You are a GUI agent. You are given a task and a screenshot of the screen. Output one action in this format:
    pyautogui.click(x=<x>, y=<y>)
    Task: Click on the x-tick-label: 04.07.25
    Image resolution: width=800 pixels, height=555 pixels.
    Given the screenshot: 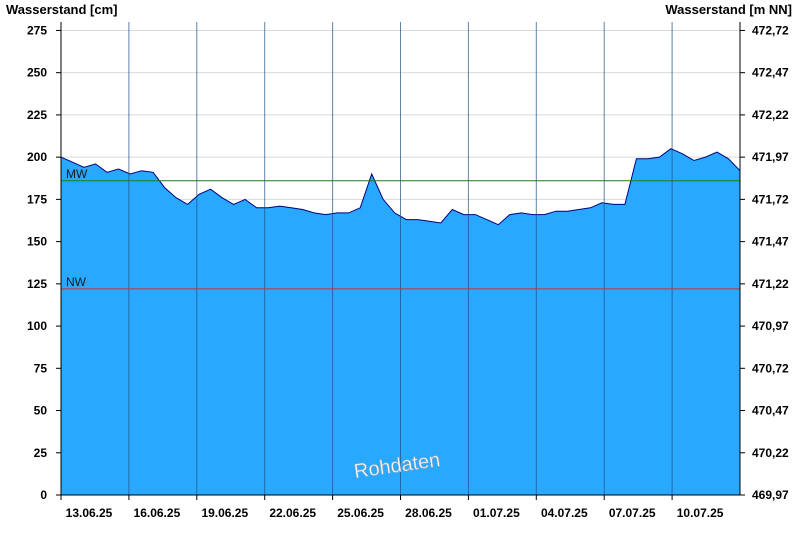 What is the action you would take?
    pyautogui.click(x=564, y=513)
    